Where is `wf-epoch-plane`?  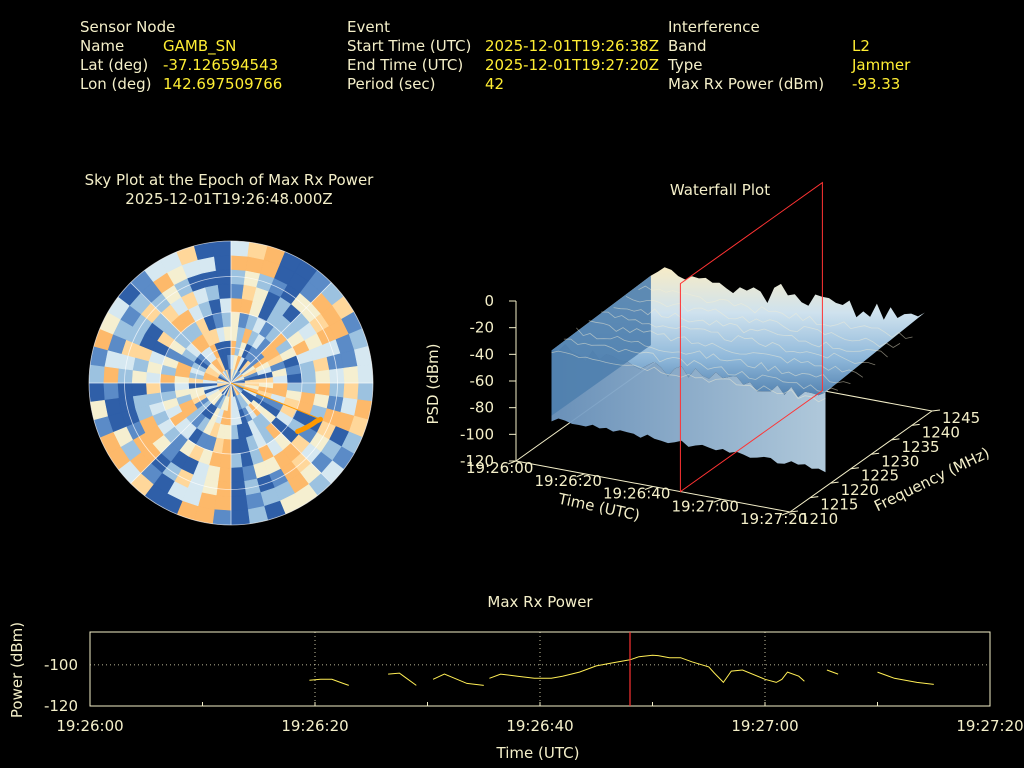
wf-epoch-plane is located at coordinates (751, 337).